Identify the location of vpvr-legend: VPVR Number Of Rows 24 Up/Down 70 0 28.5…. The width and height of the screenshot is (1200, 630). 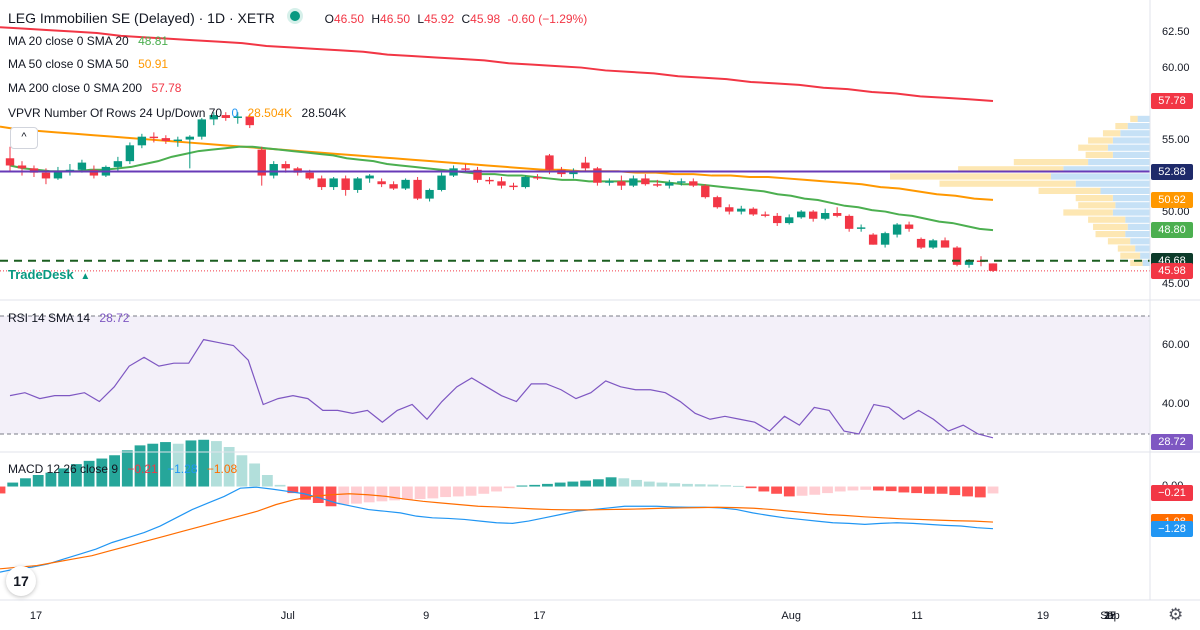
(180, 113).